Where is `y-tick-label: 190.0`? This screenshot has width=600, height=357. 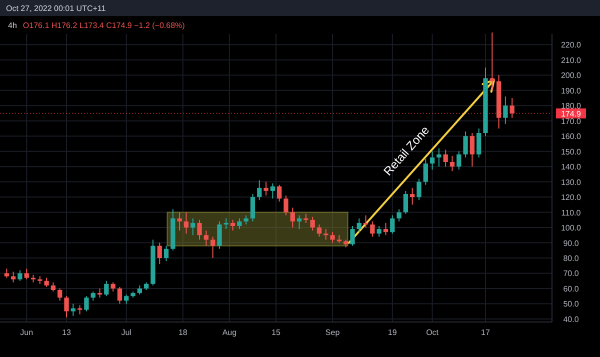 y-tick-label: 190.0 is located at coordinates (571, 91).